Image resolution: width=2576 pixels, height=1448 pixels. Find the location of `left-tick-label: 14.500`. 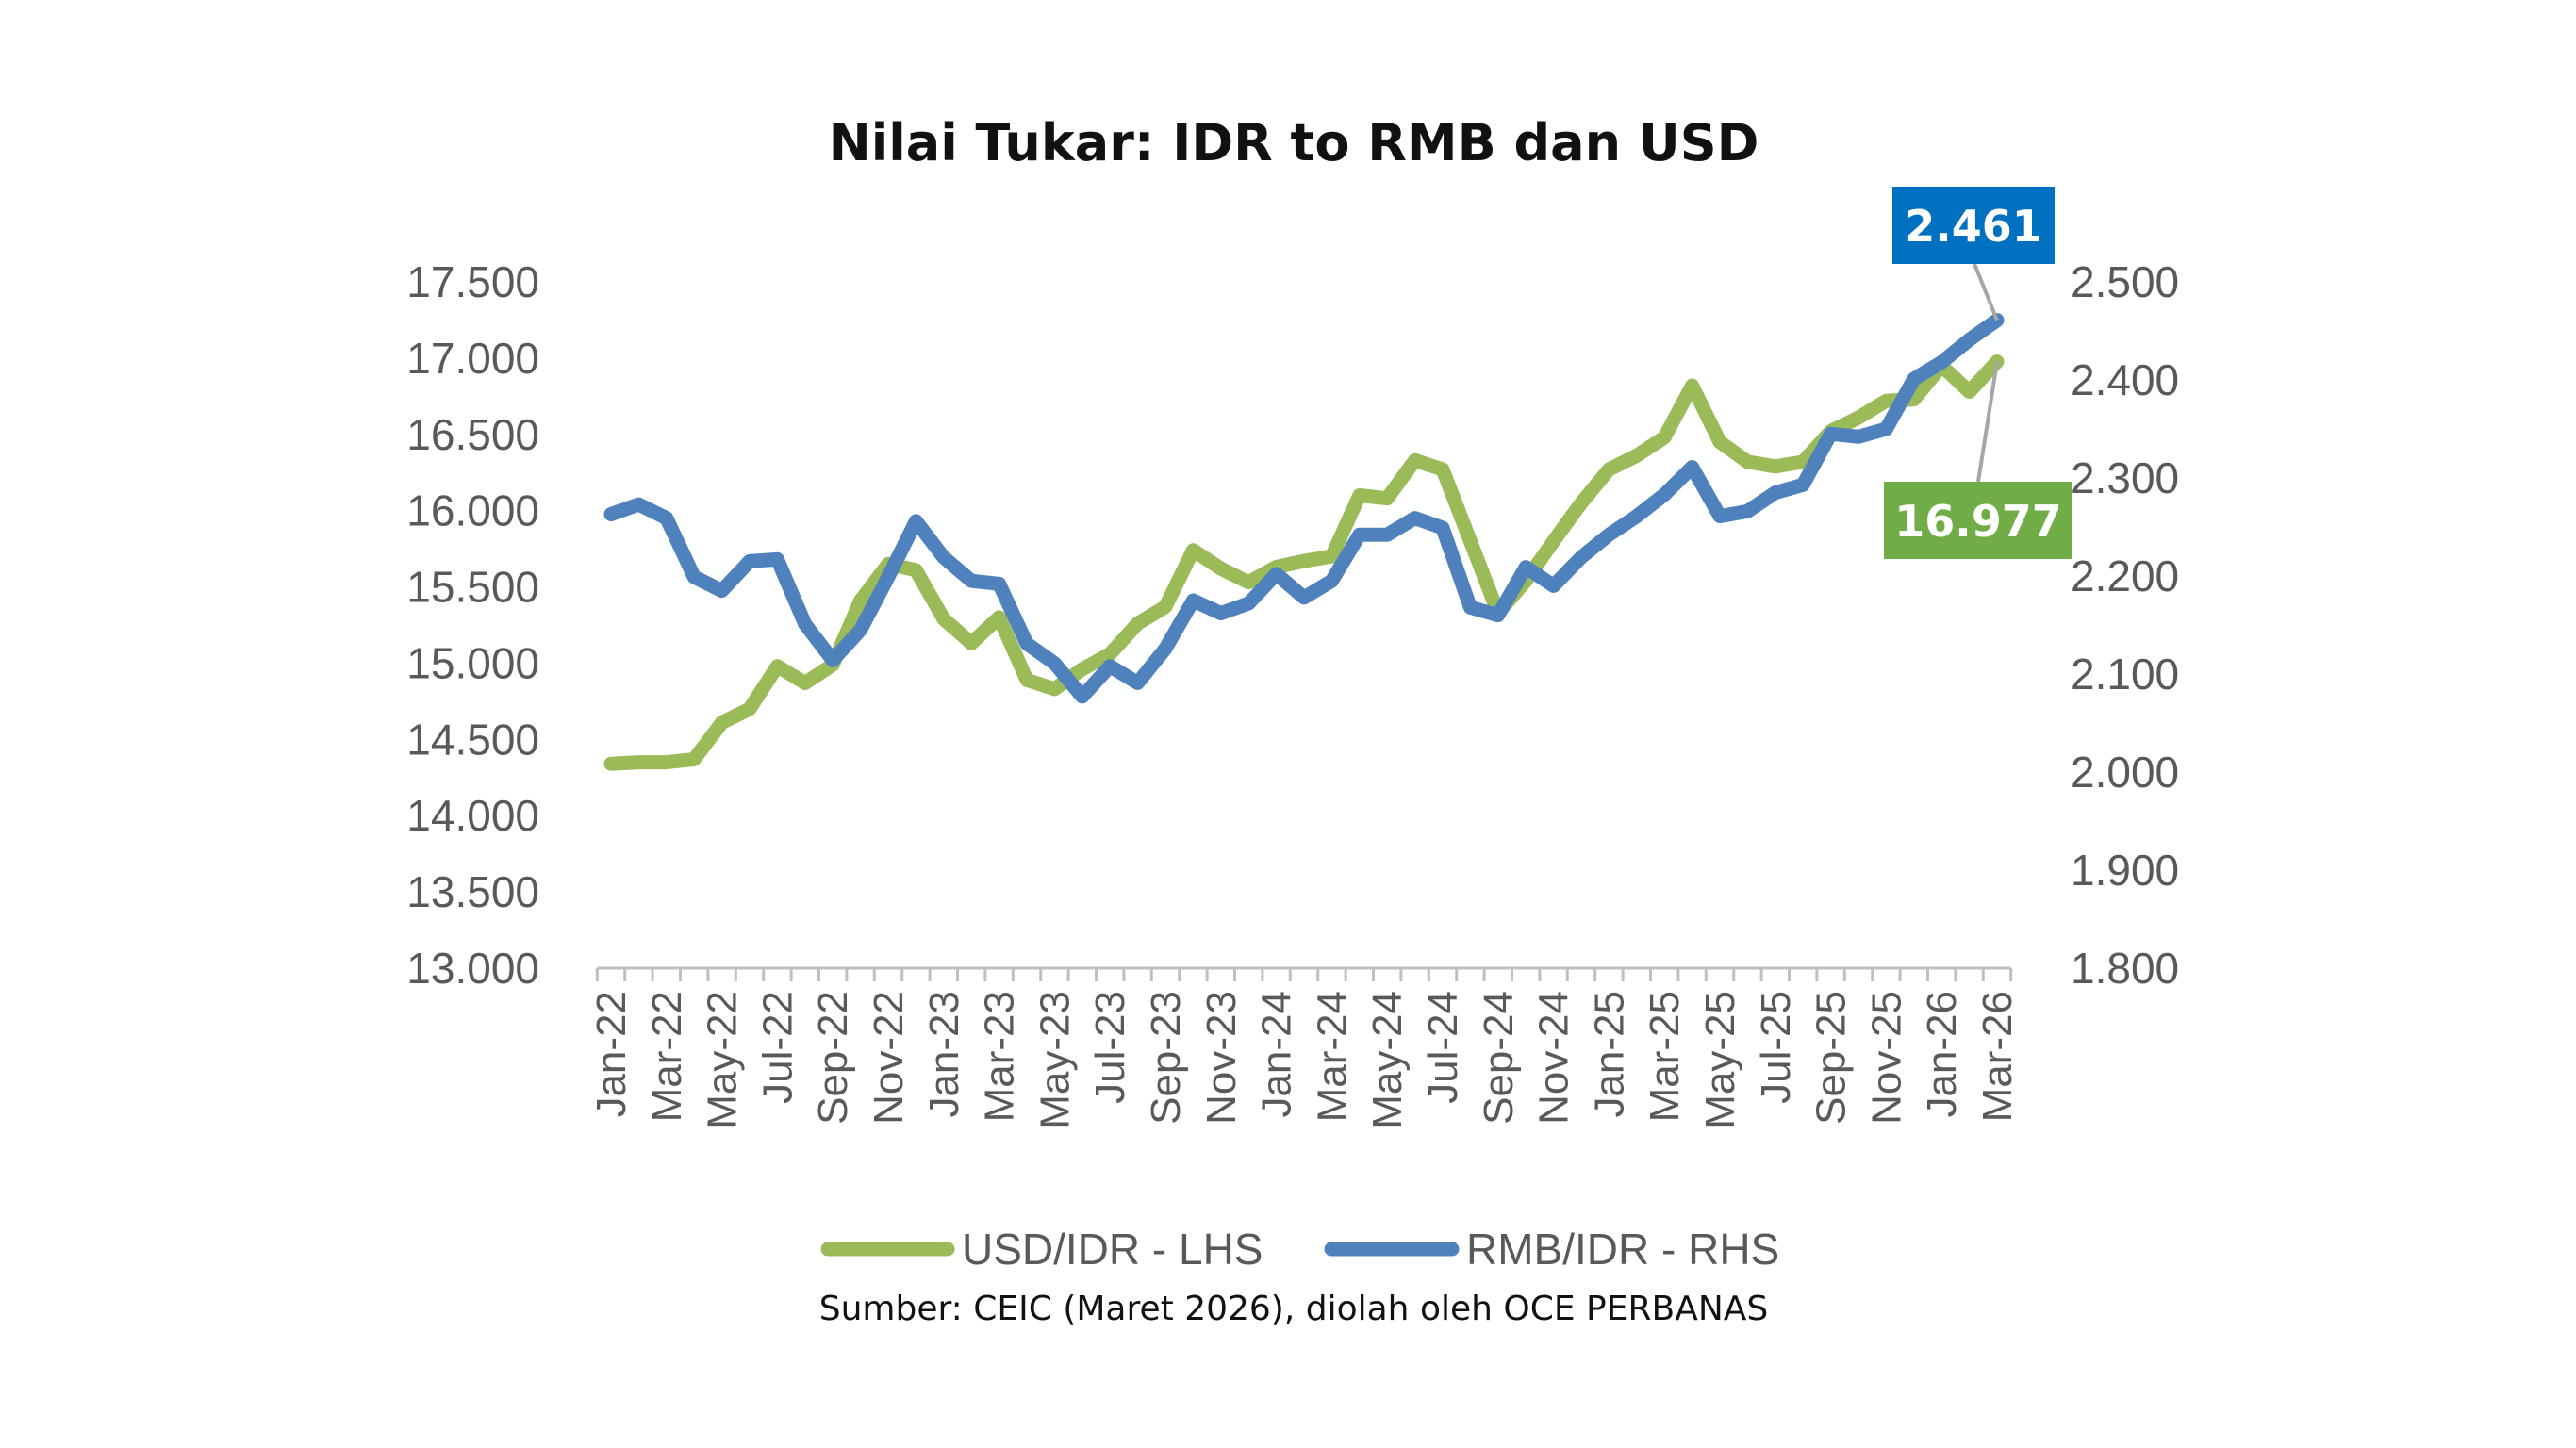

left-tick-label: 14.500 is located at coordinates (472, 739).